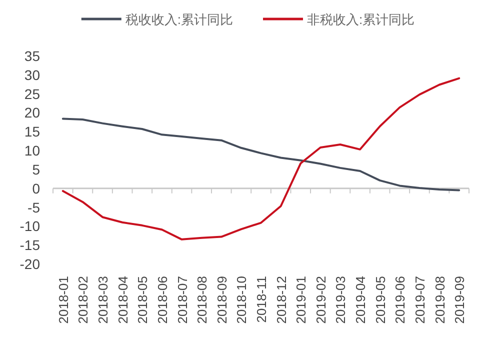 This screenshot has width=496, height=339. What do you see at coordinates (360, 300) in the screenshot?
I see `x-tick-label: 2019-04` at bounding box center [360, 300].